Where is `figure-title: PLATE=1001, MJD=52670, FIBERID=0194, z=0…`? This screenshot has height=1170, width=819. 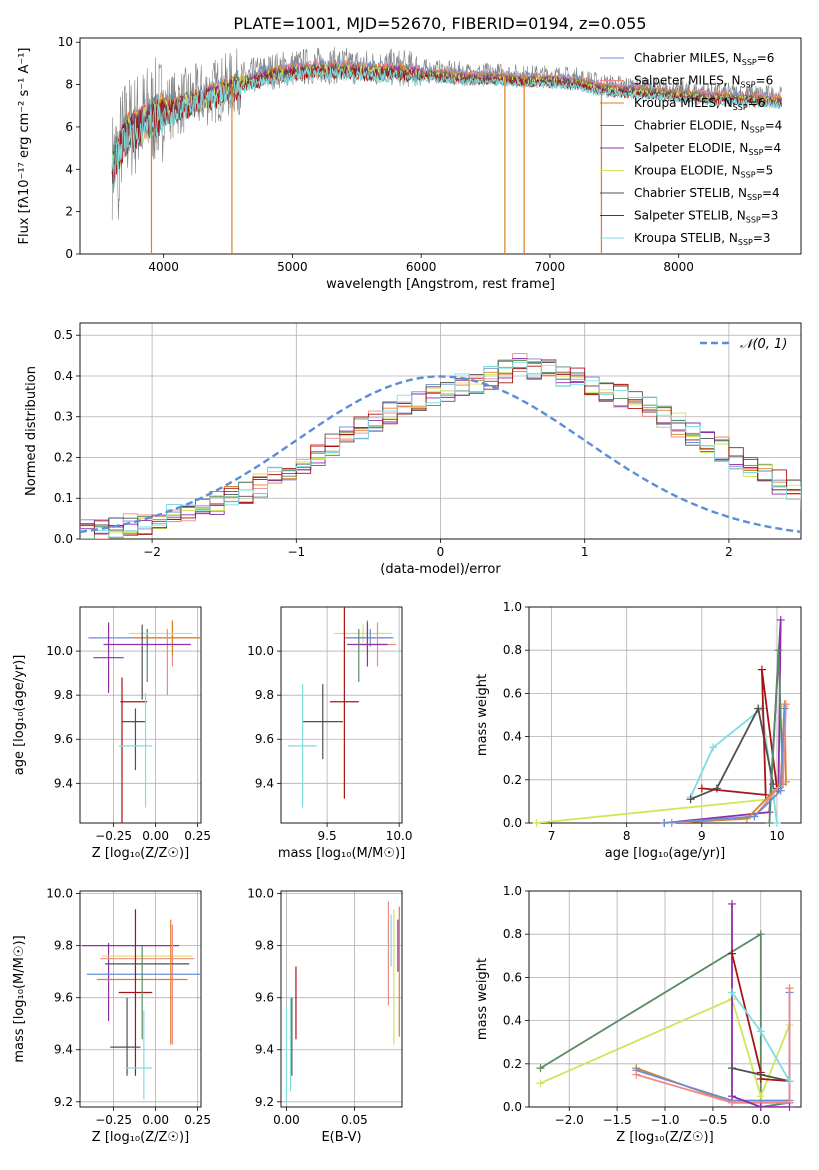
figure-title: PLATE=1001, MJD=52670, FIBERID=0194, z=0… is located at coordinates (439, 23).